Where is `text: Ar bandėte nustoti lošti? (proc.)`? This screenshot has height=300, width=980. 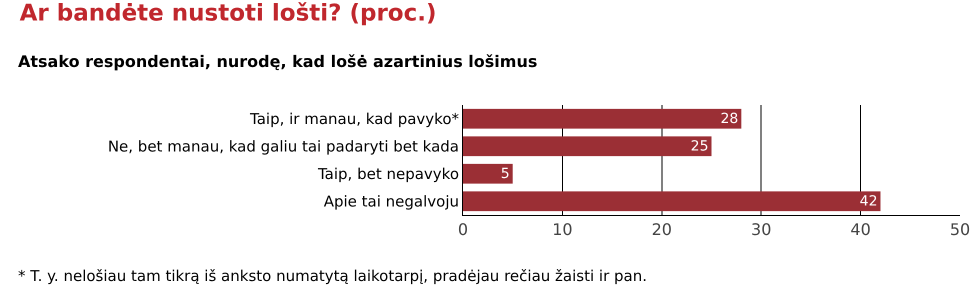 text: Ar bandėte nustoti lošti? (proc.) is located at coordinates (228, 13).